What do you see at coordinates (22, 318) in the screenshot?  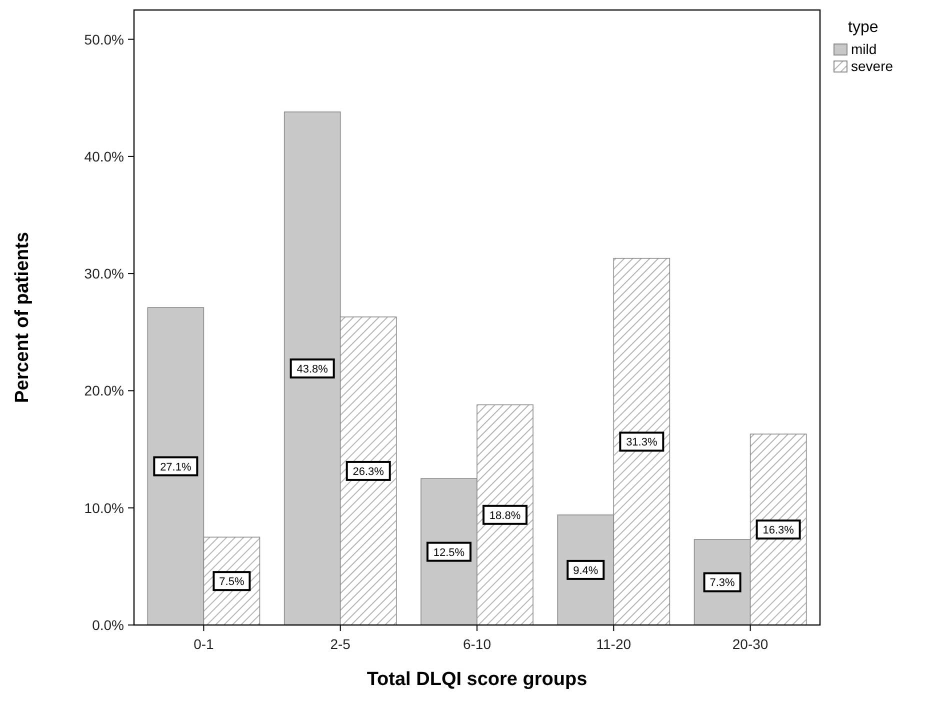 I see `y-axis-title: Percent of patients` at bounding box center [22, 318].